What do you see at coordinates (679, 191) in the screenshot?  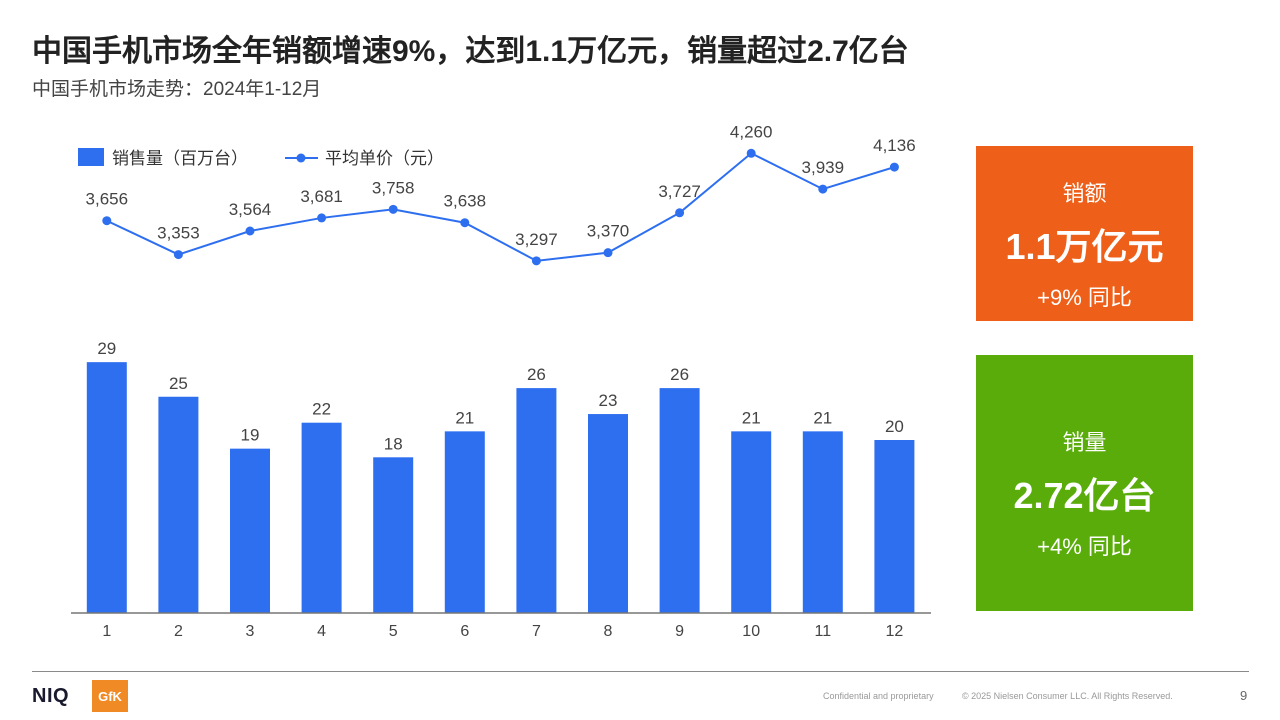 I see `price-value-label: 3,727` at bounding box center [679, 191].